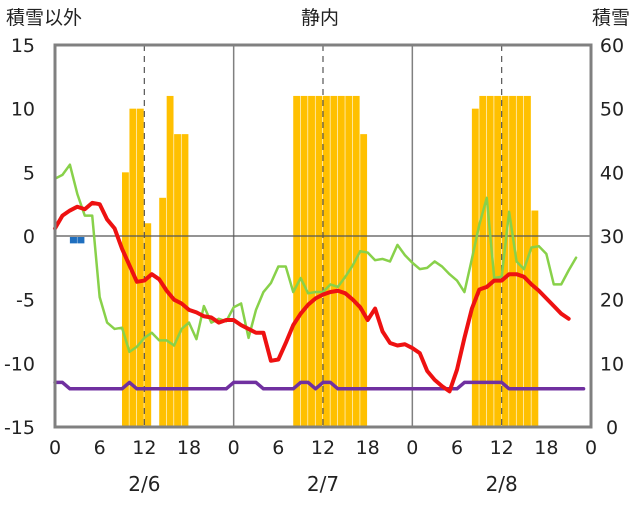  Describe the element at coordinates (612, 428) in the screenshot. I see `right-tick-label: 0` at that location.